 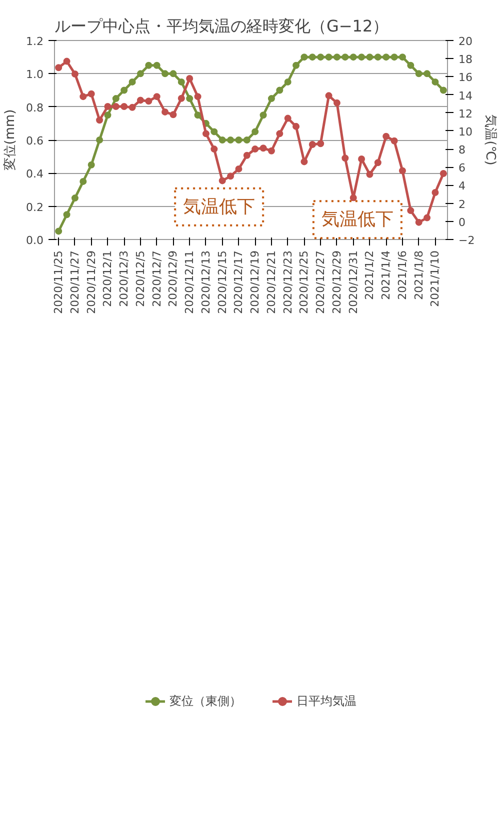 I want to click on x-tick-label: 2020/12/25, so click(x=304, y=282).